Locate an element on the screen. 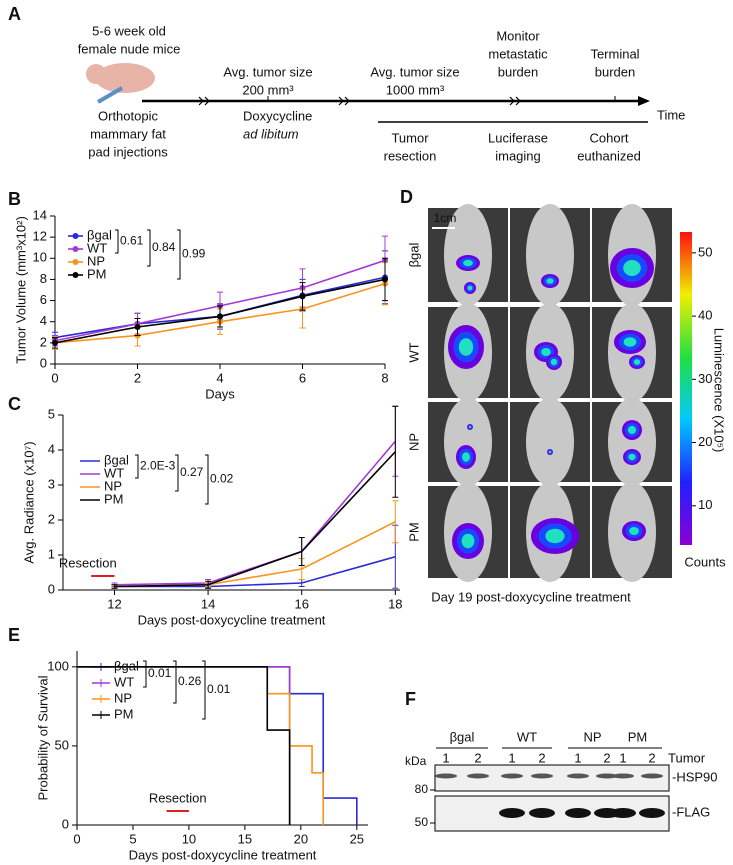  colorbar-tick-label: 10 is located at coordinates (705, 504).